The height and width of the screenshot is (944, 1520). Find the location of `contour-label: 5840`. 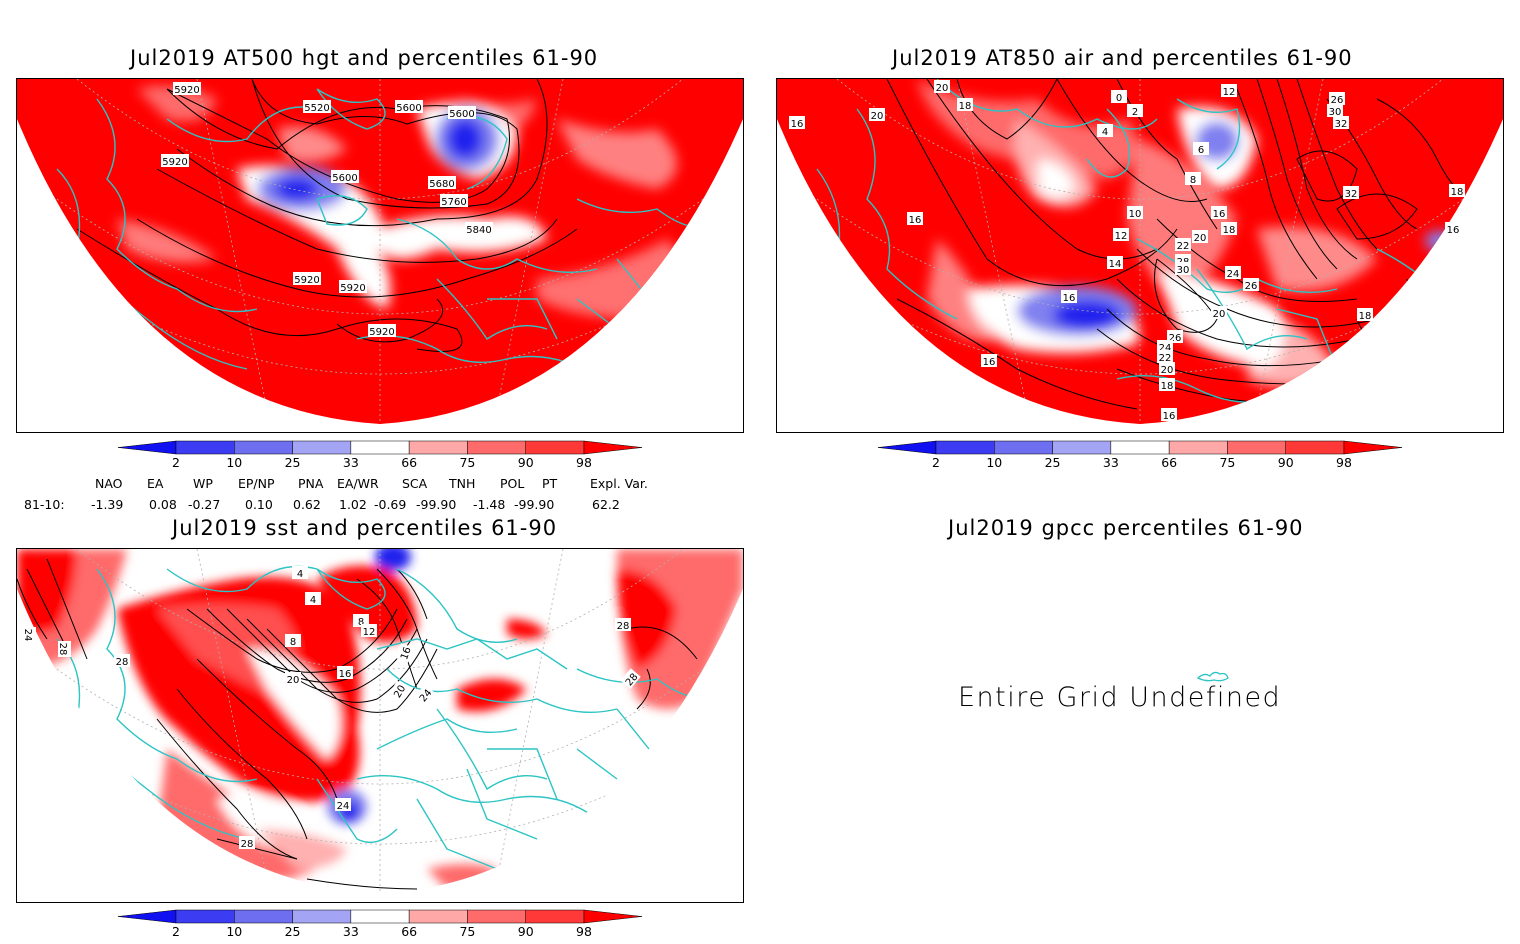

contour-label: 5840 is located at coordinates (478, 230).